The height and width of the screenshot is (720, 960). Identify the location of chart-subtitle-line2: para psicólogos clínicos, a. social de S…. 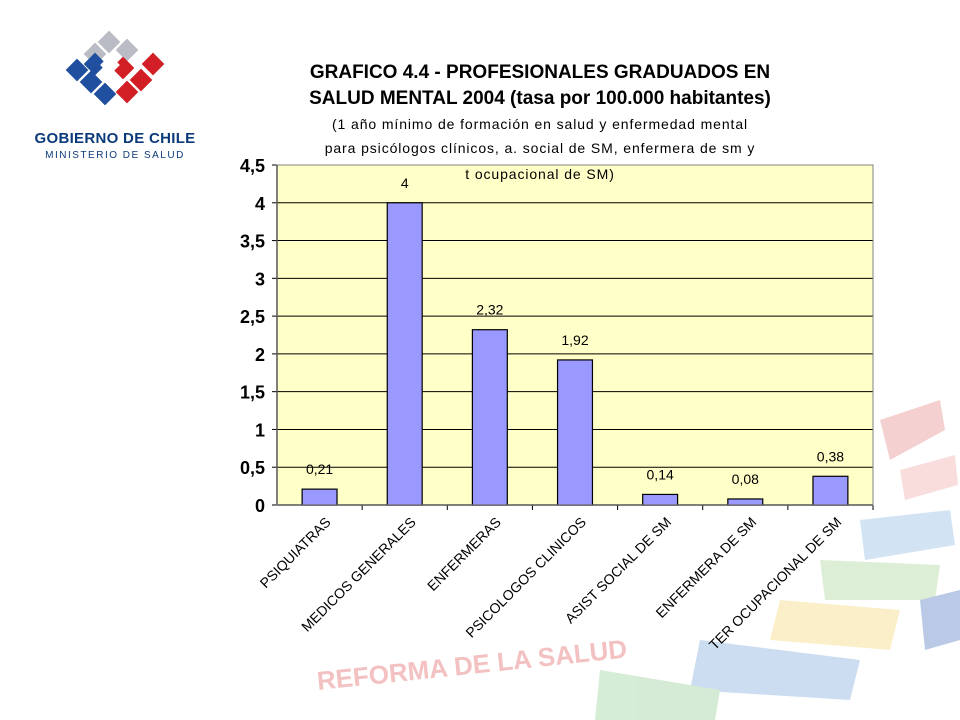
(540, 148).